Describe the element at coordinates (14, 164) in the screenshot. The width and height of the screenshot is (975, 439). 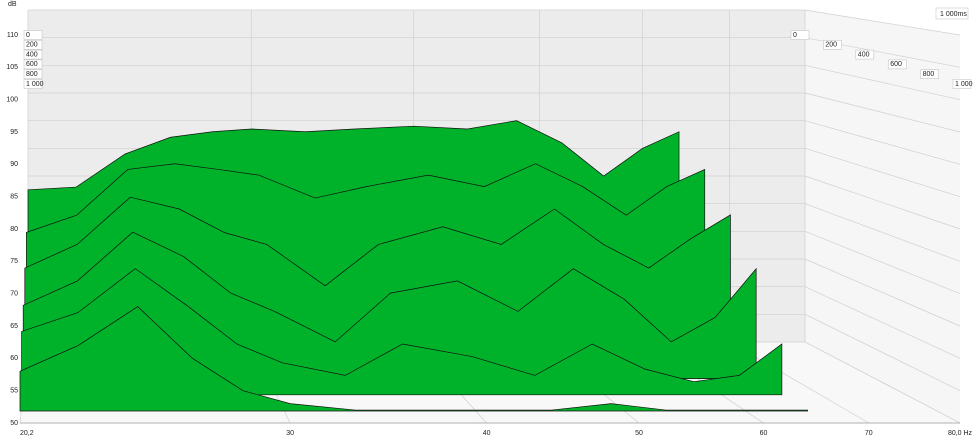
I see `y-tick-label: 90` at that location.